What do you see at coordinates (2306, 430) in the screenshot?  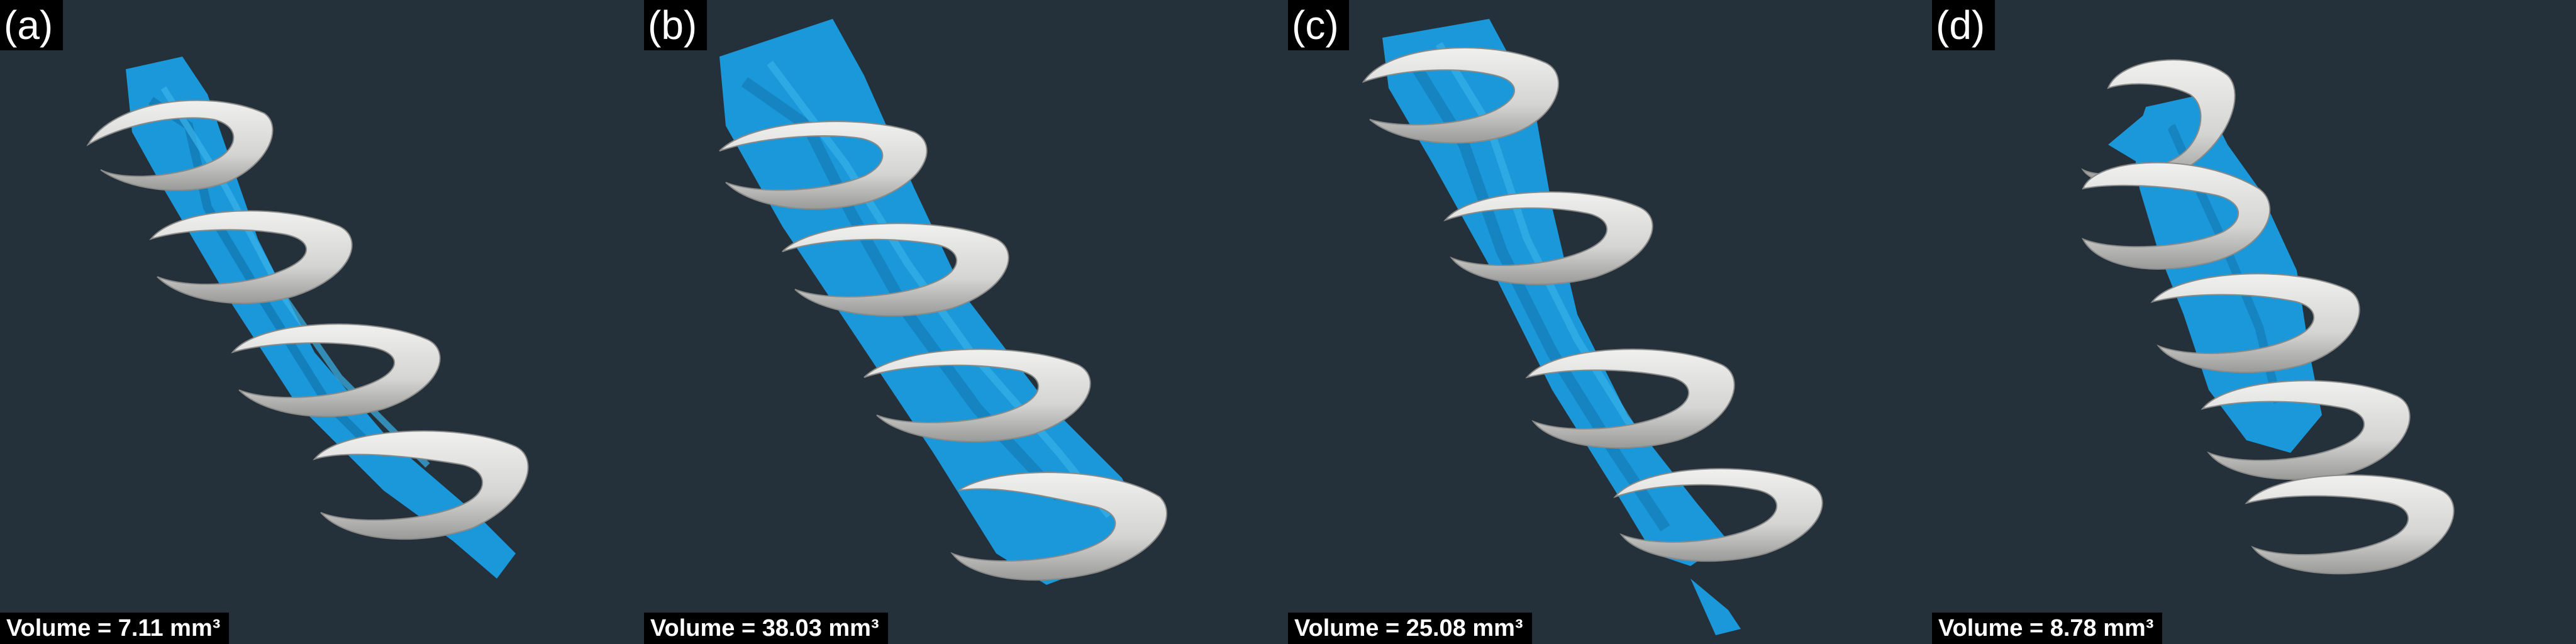 I see `coil-turn-d4` at bounding box center [2306, 430].